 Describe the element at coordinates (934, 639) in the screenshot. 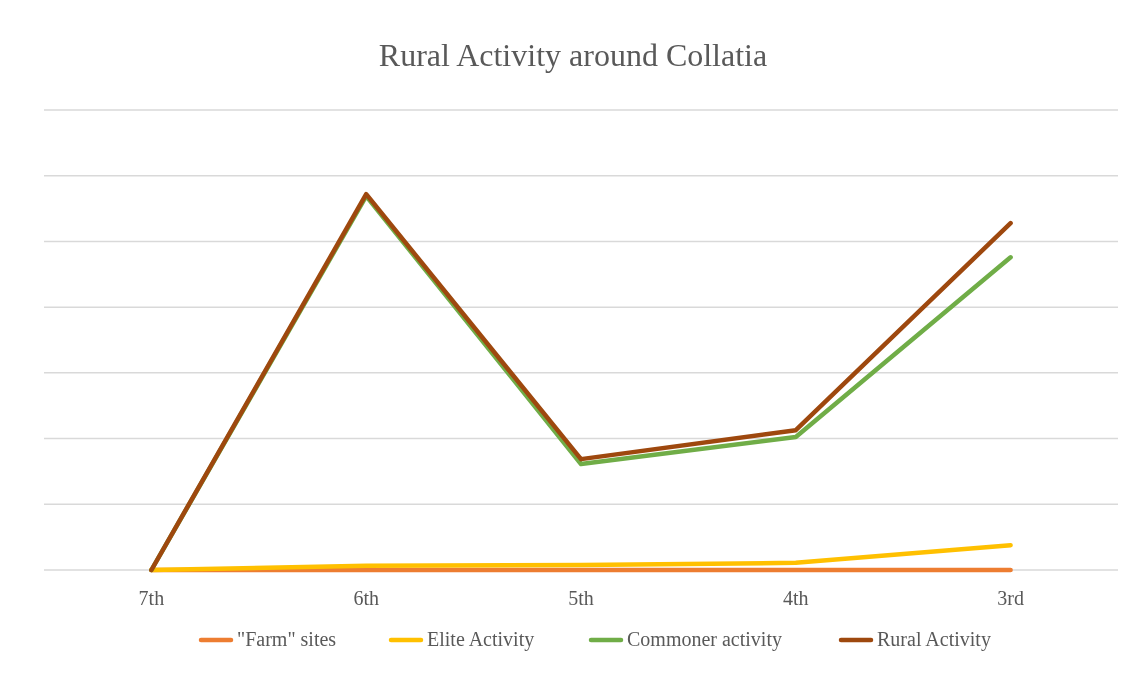

I see `legend-label: Rural Activity` at that location.